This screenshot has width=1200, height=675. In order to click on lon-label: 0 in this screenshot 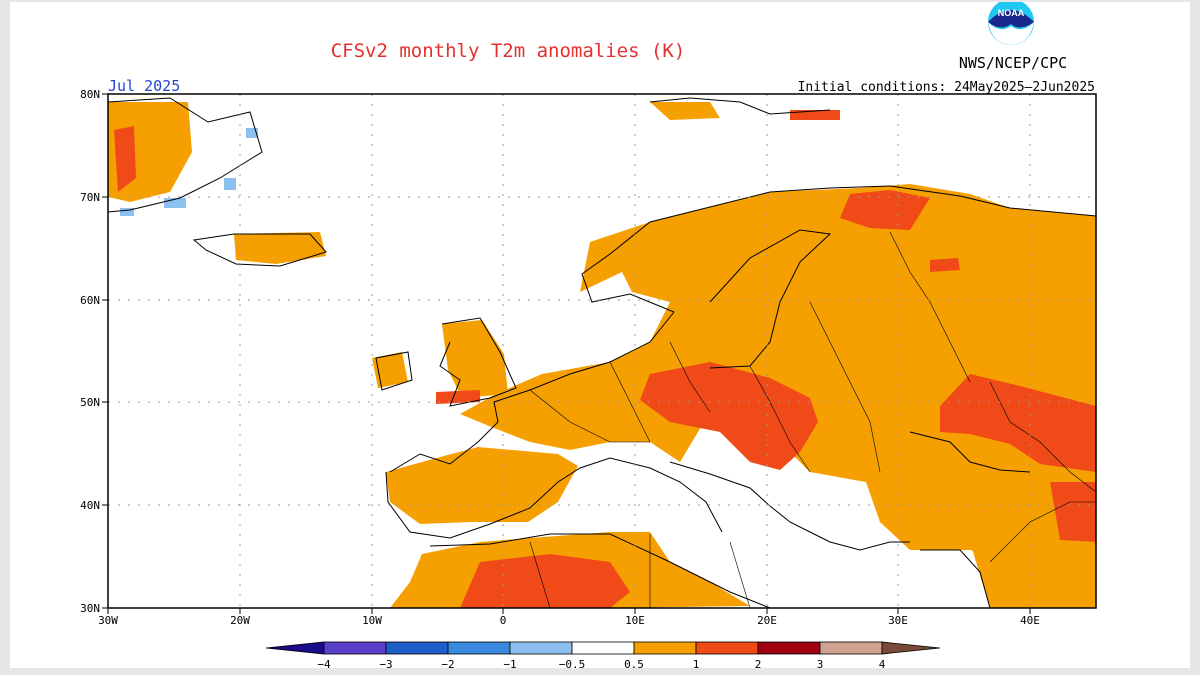, I will do `click(503, 620)`.